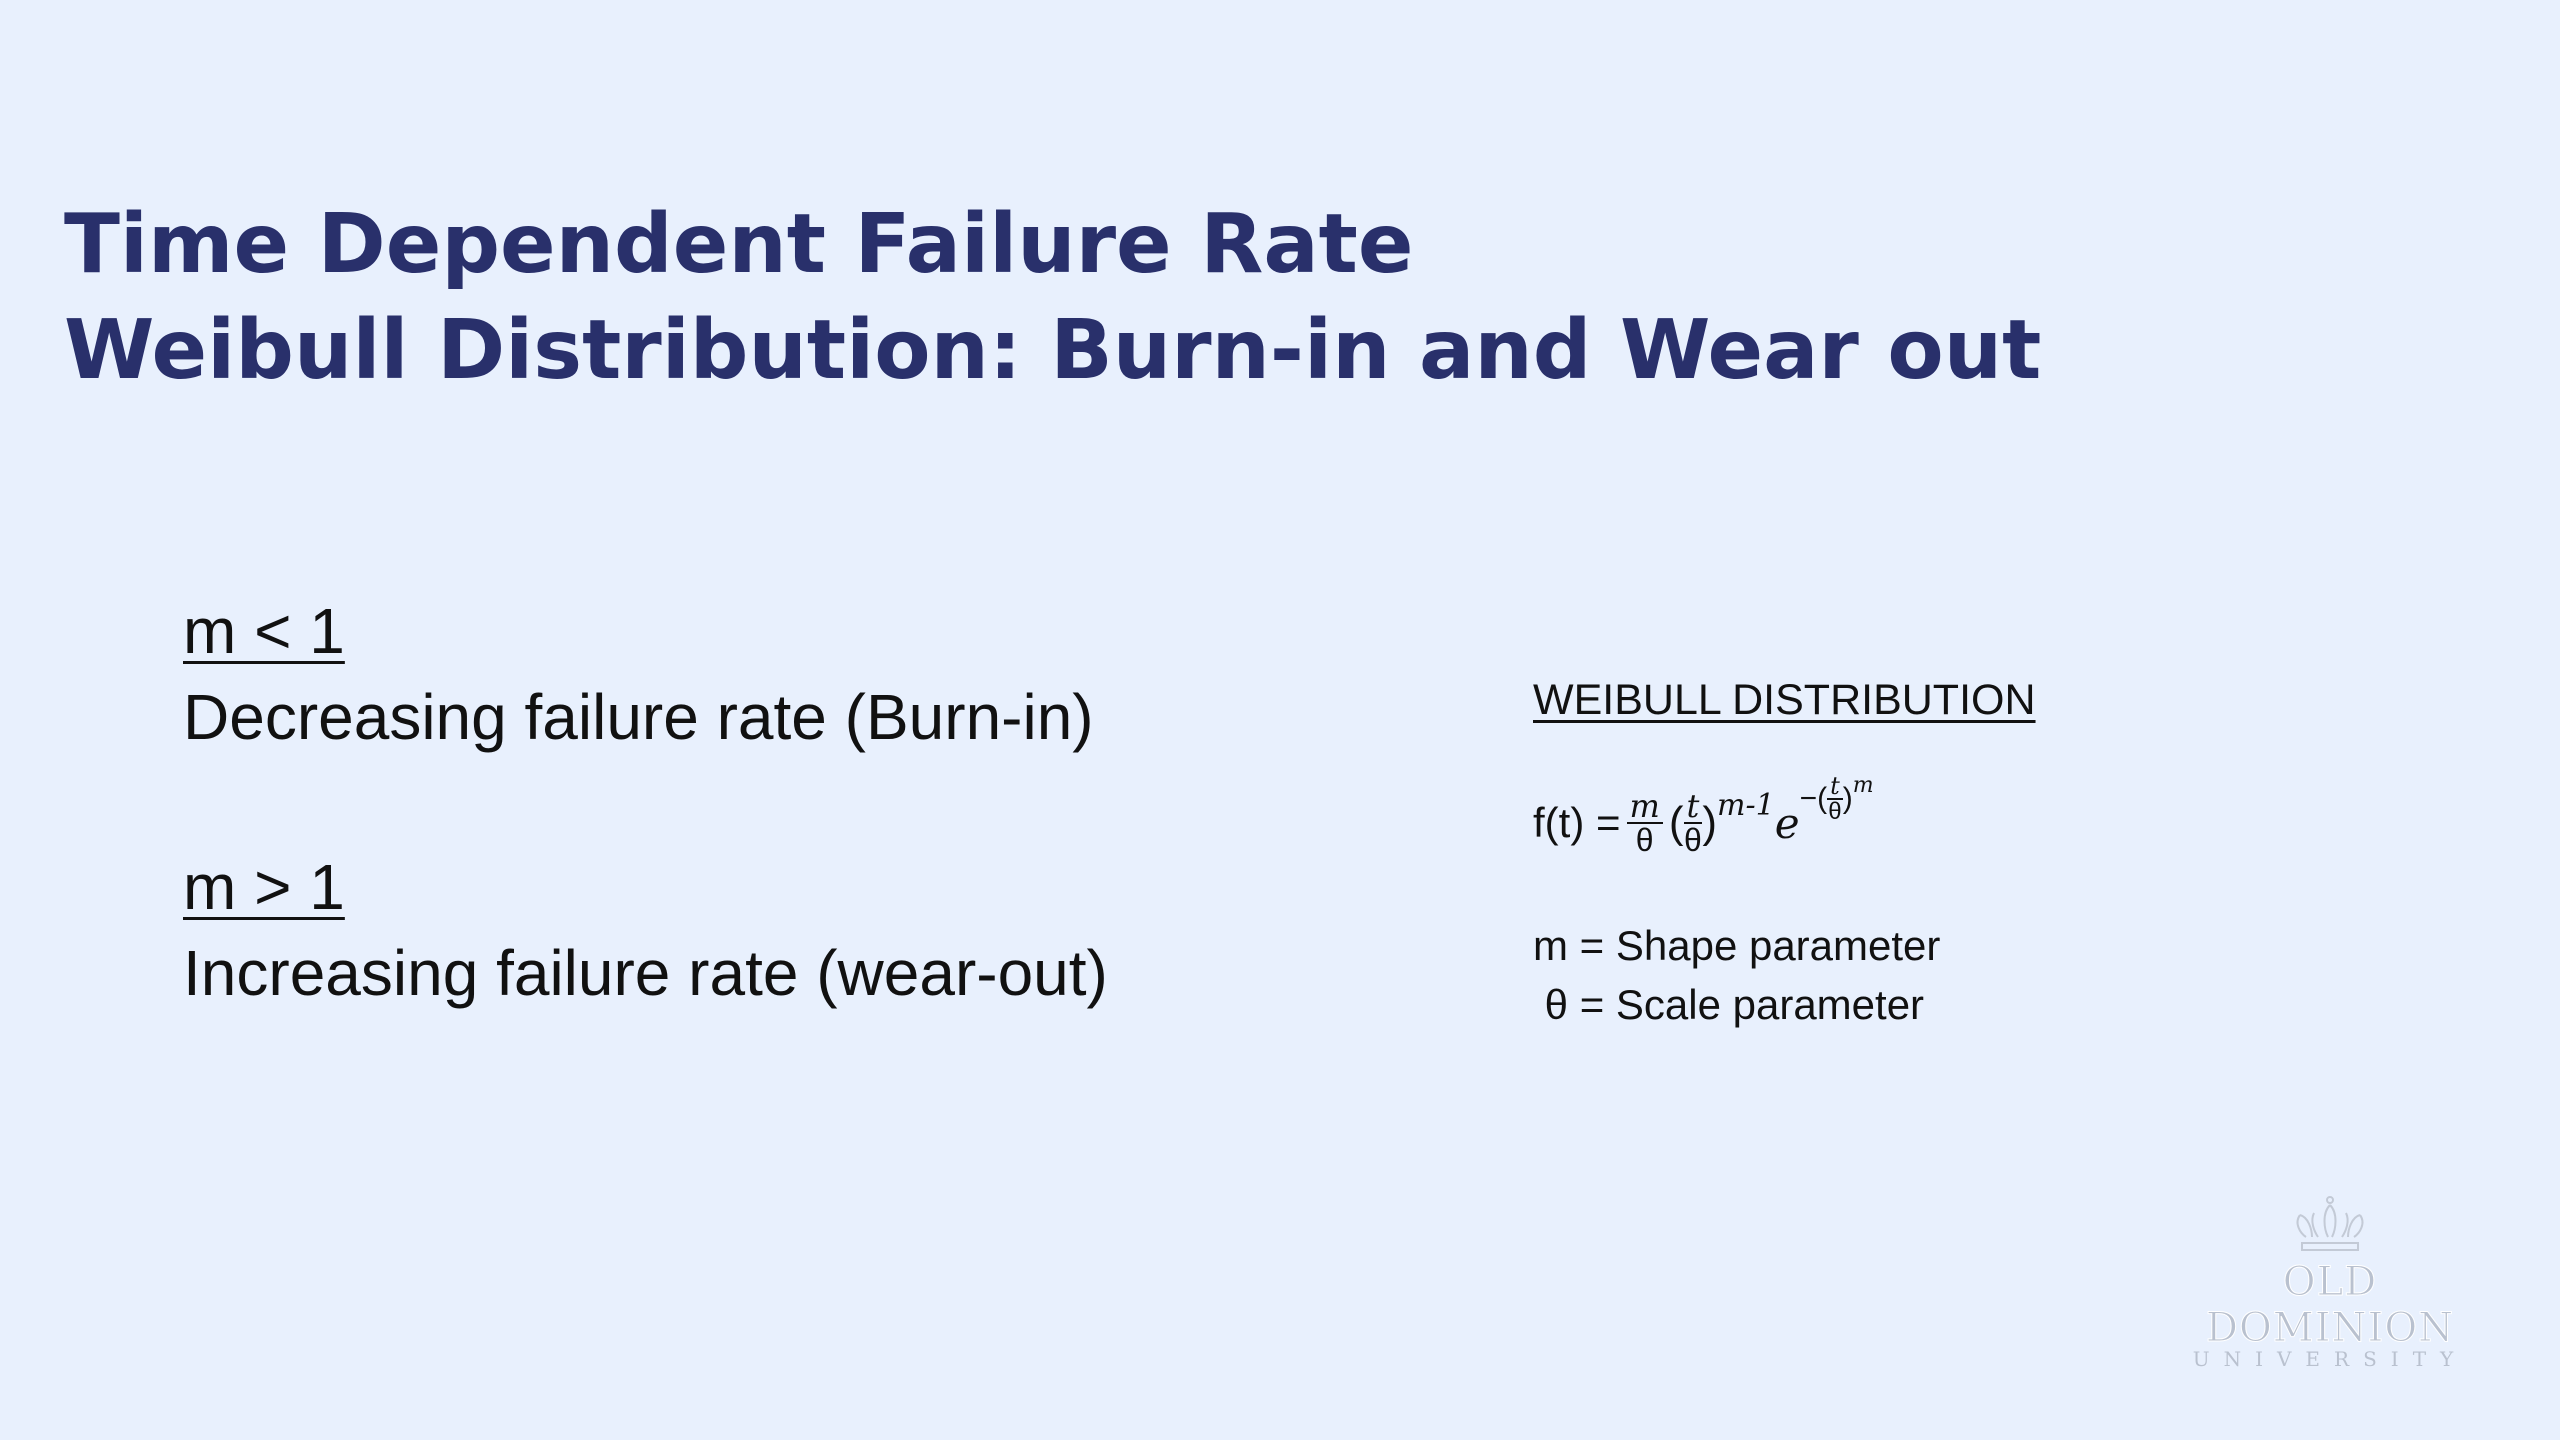  What do you see at coordinates (1737, 945) in the screenshot?
I see `shape-parameter: m = Shape parameter` at bounding box center [1737, 945].